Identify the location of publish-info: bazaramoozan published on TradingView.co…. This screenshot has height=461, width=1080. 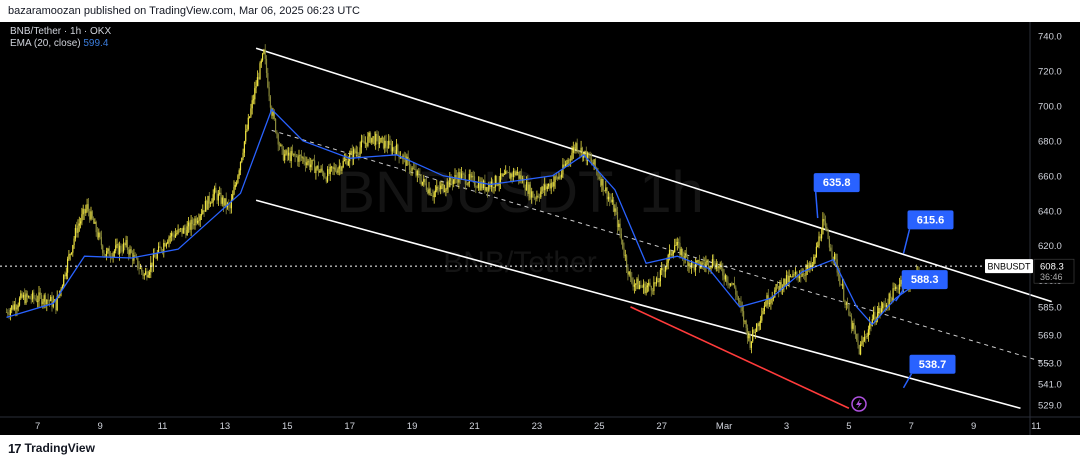
(540, 11).